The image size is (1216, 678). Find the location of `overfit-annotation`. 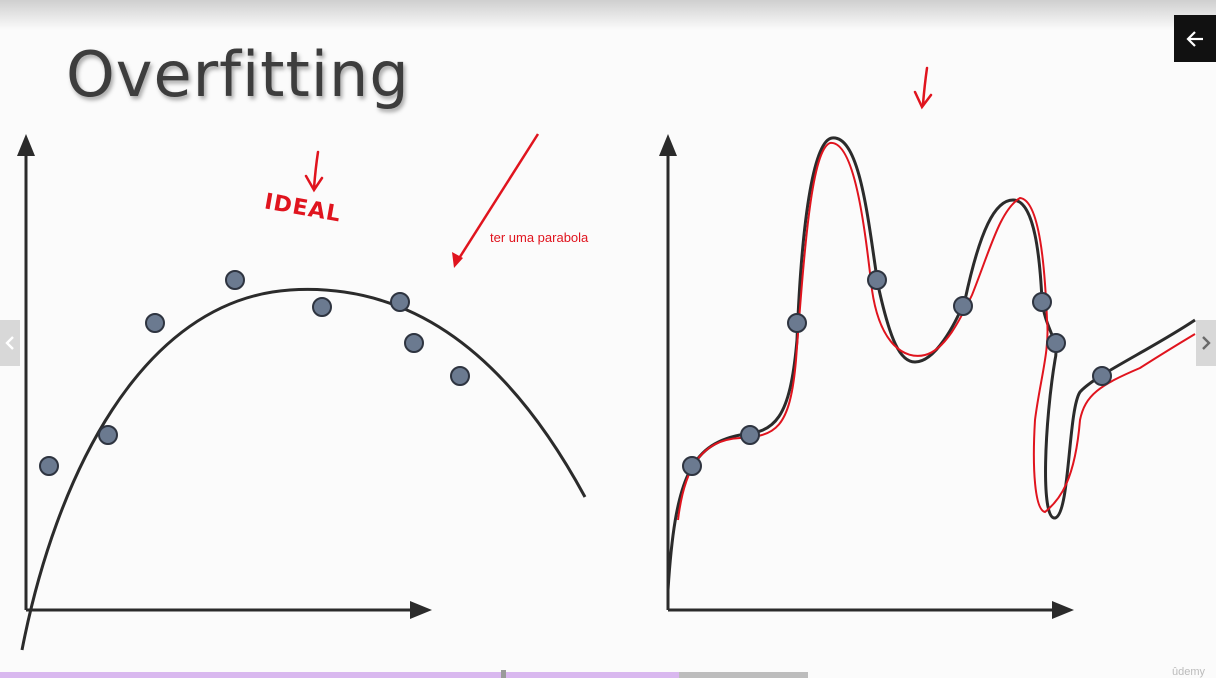

overfit-annotation is located at coordinates (923, 88).